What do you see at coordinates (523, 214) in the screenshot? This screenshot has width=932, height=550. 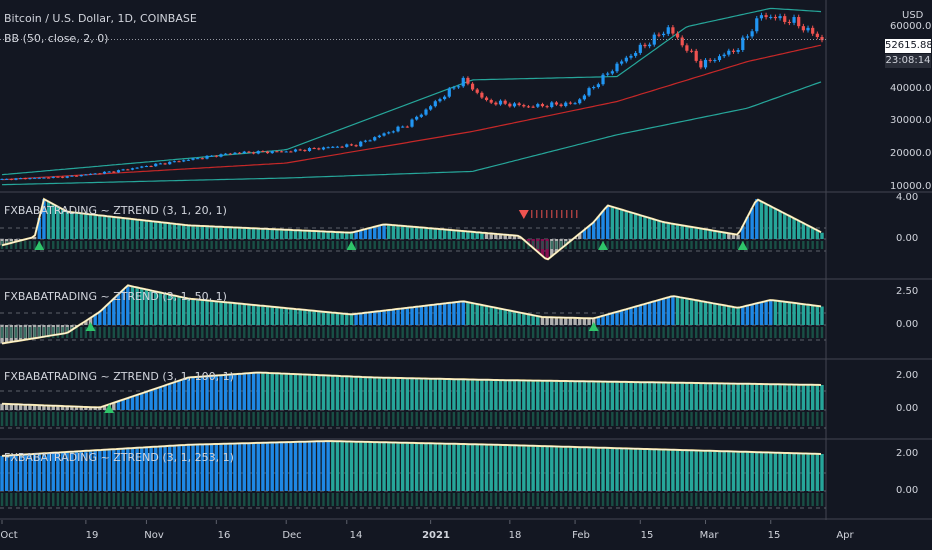 I see `sell-signal-z20` at bounding box center [523, 214].